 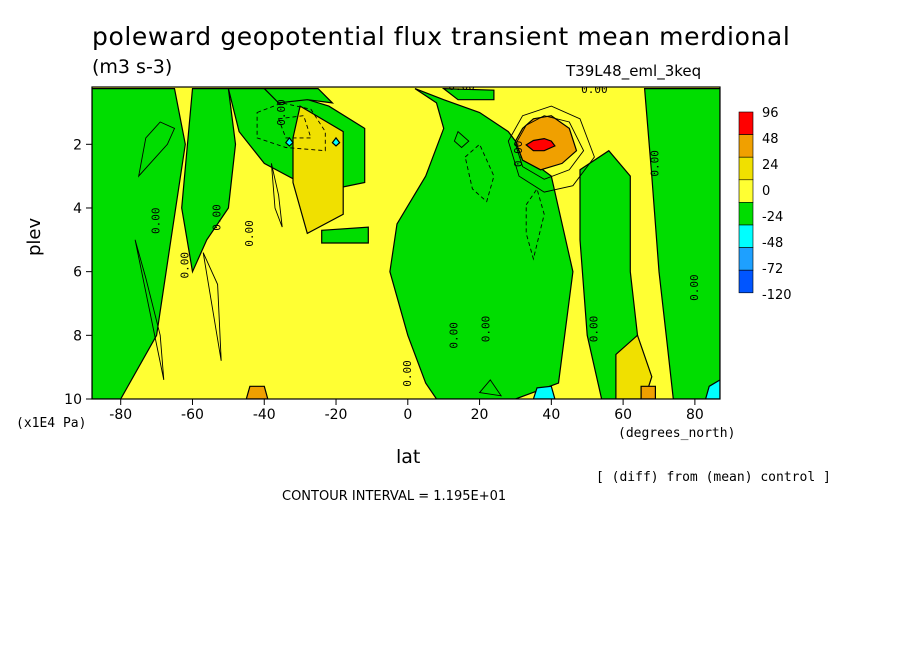 What do you see at coordinates (120, 415) in the screenshot?
I see `x-tick-label: -80` at bounding box center [120, 415].